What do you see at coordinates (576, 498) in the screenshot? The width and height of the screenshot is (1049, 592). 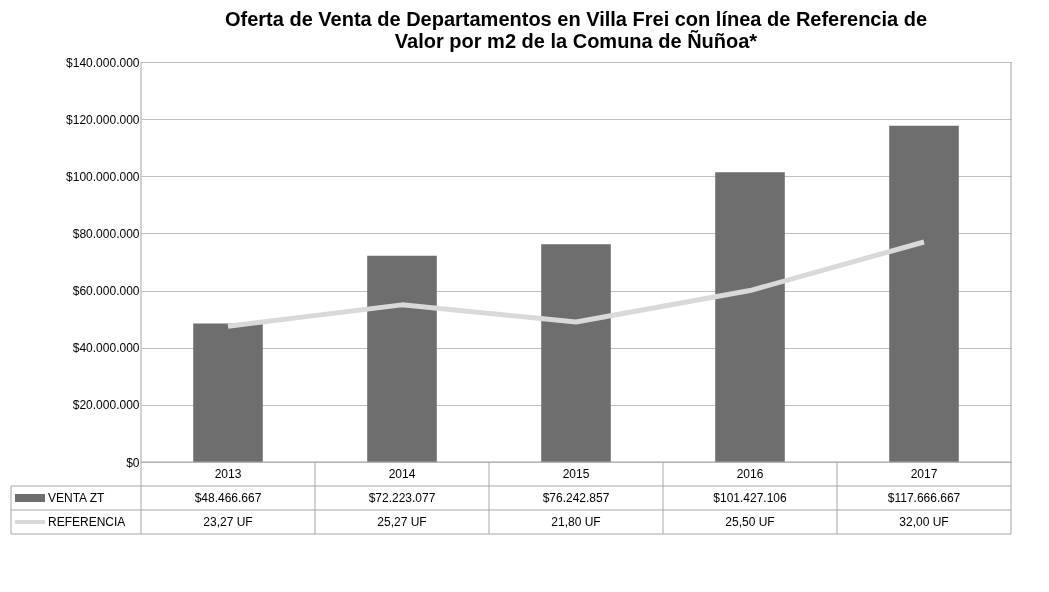 I see `data-label: $76.242.857` at bounding box center [576, 498].